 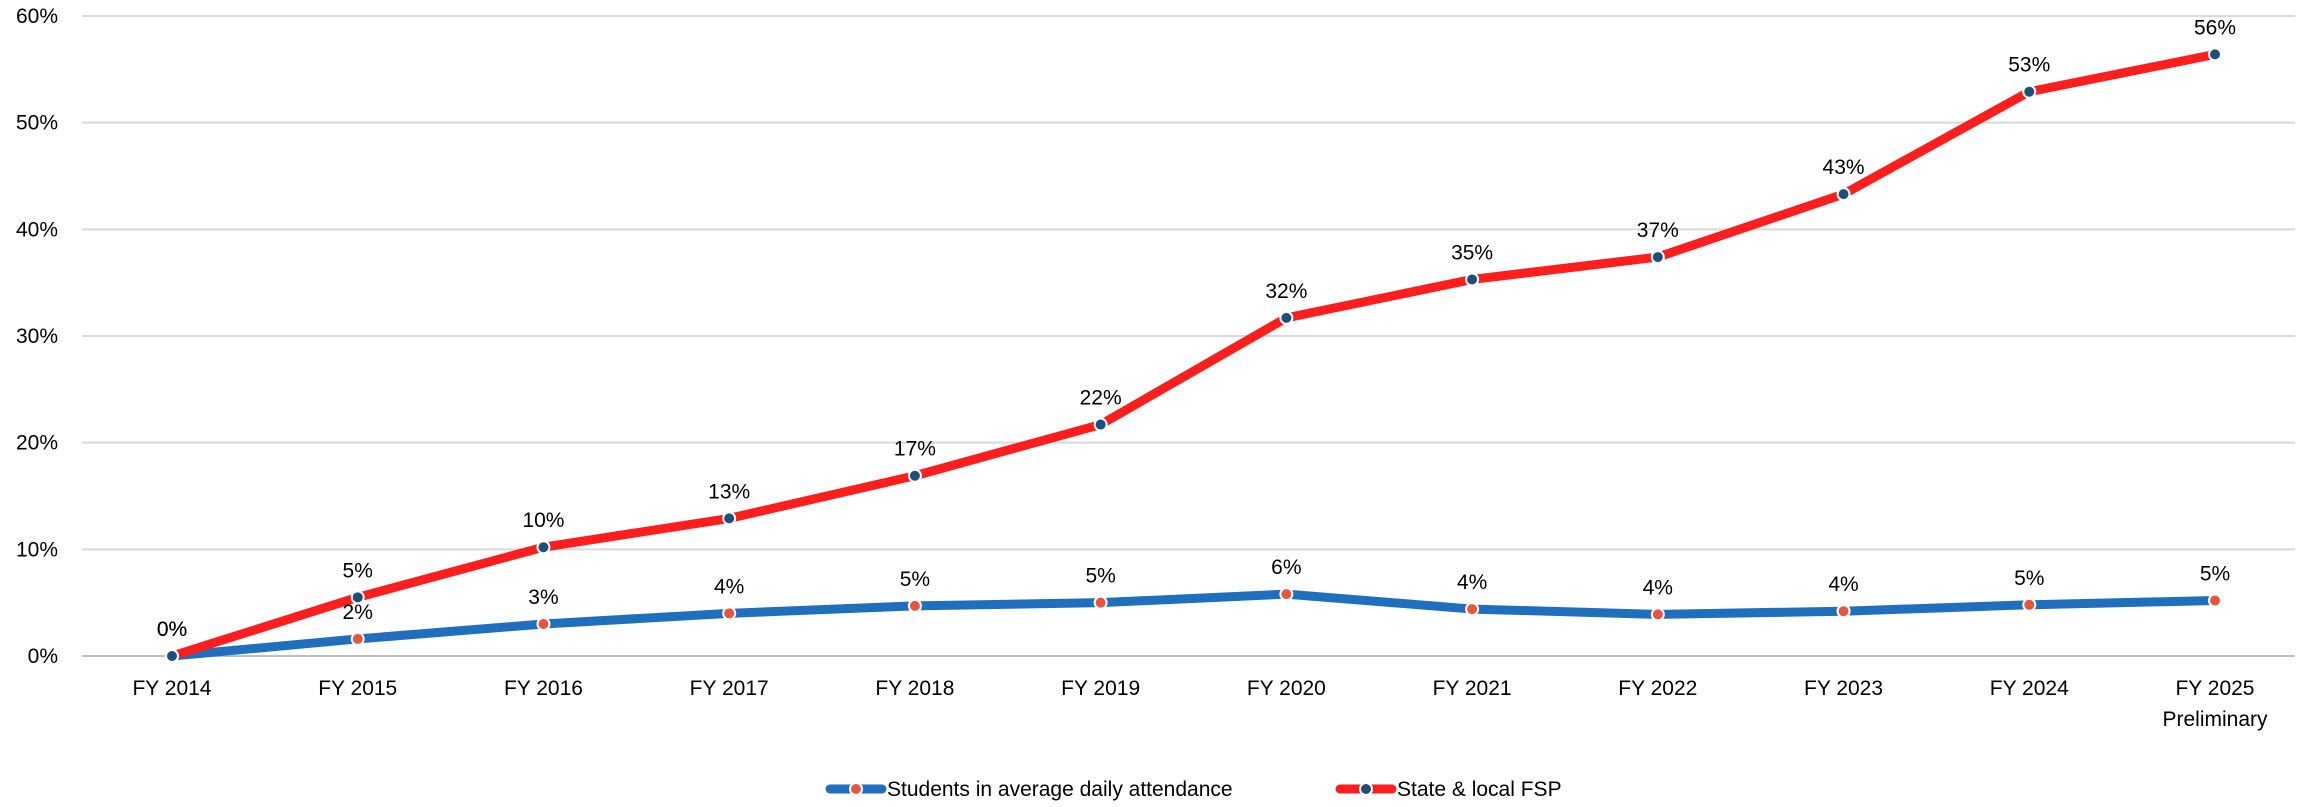 I want to click on x-tick-label: FY 2019, so click(x=1100, y=688).